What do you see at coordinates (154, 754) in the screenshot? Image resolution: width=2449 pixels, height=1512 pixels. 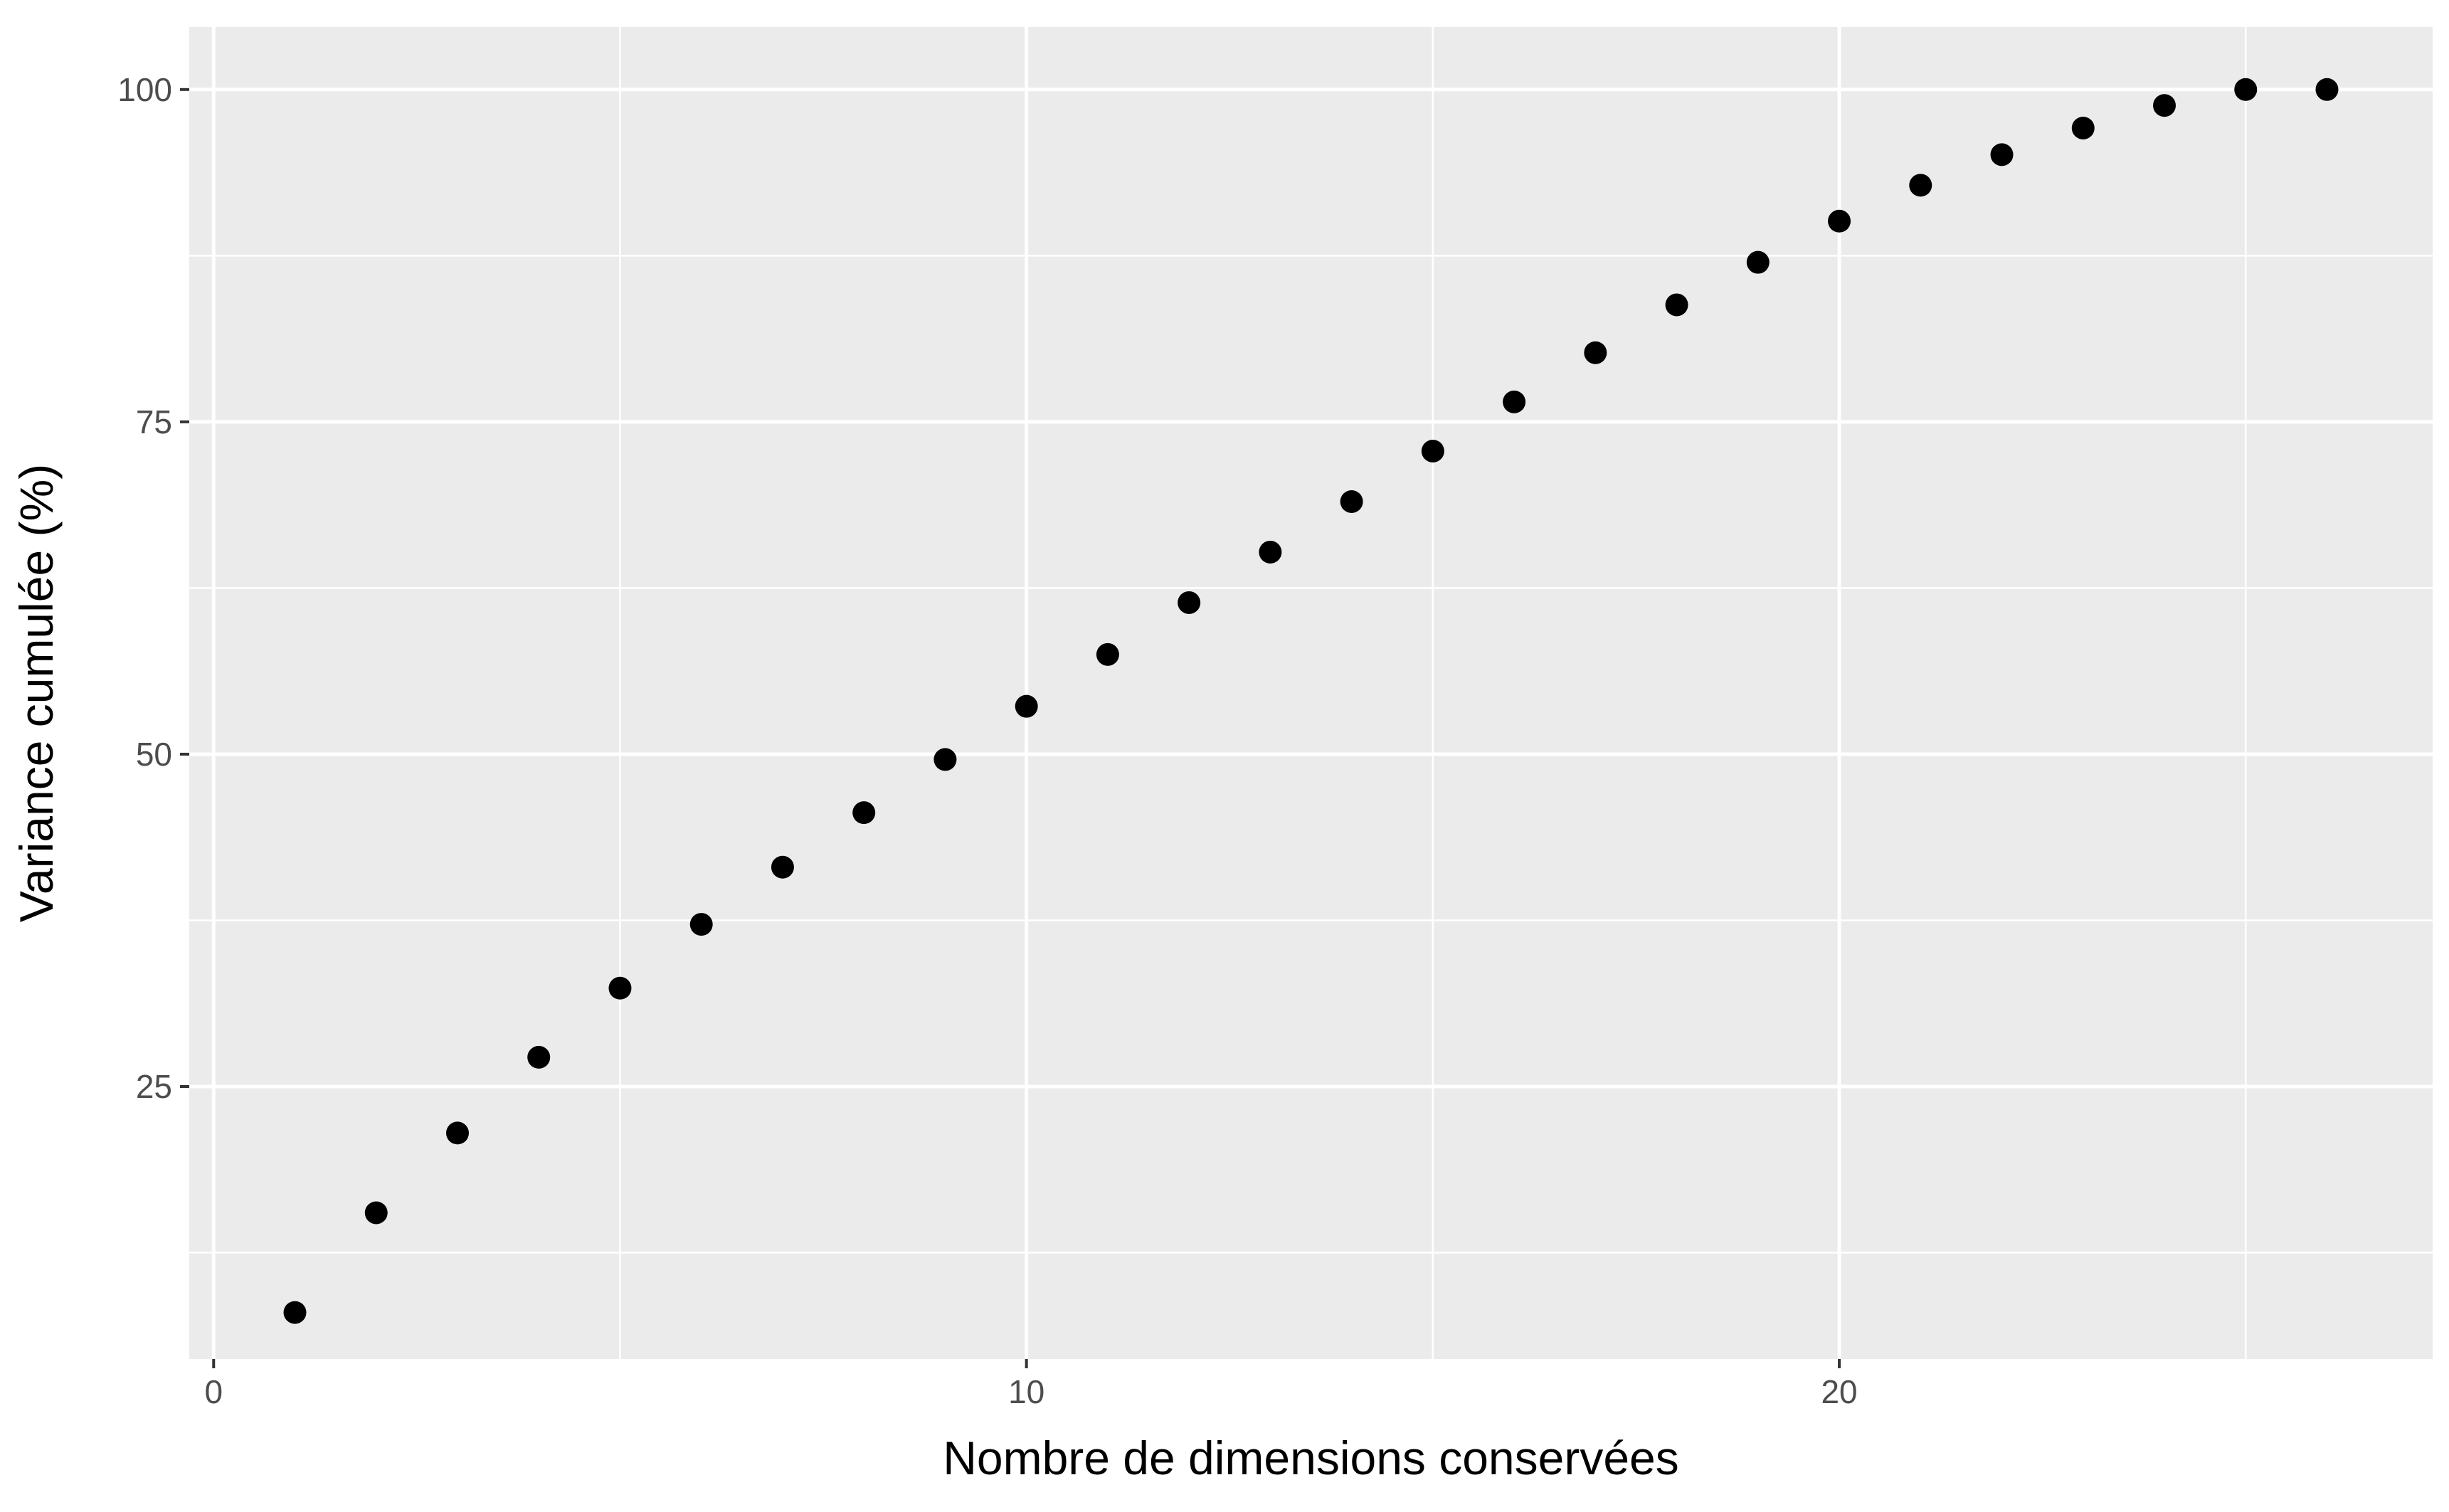 I see `y-tick-label: 50` at bounding box center [154, 754].